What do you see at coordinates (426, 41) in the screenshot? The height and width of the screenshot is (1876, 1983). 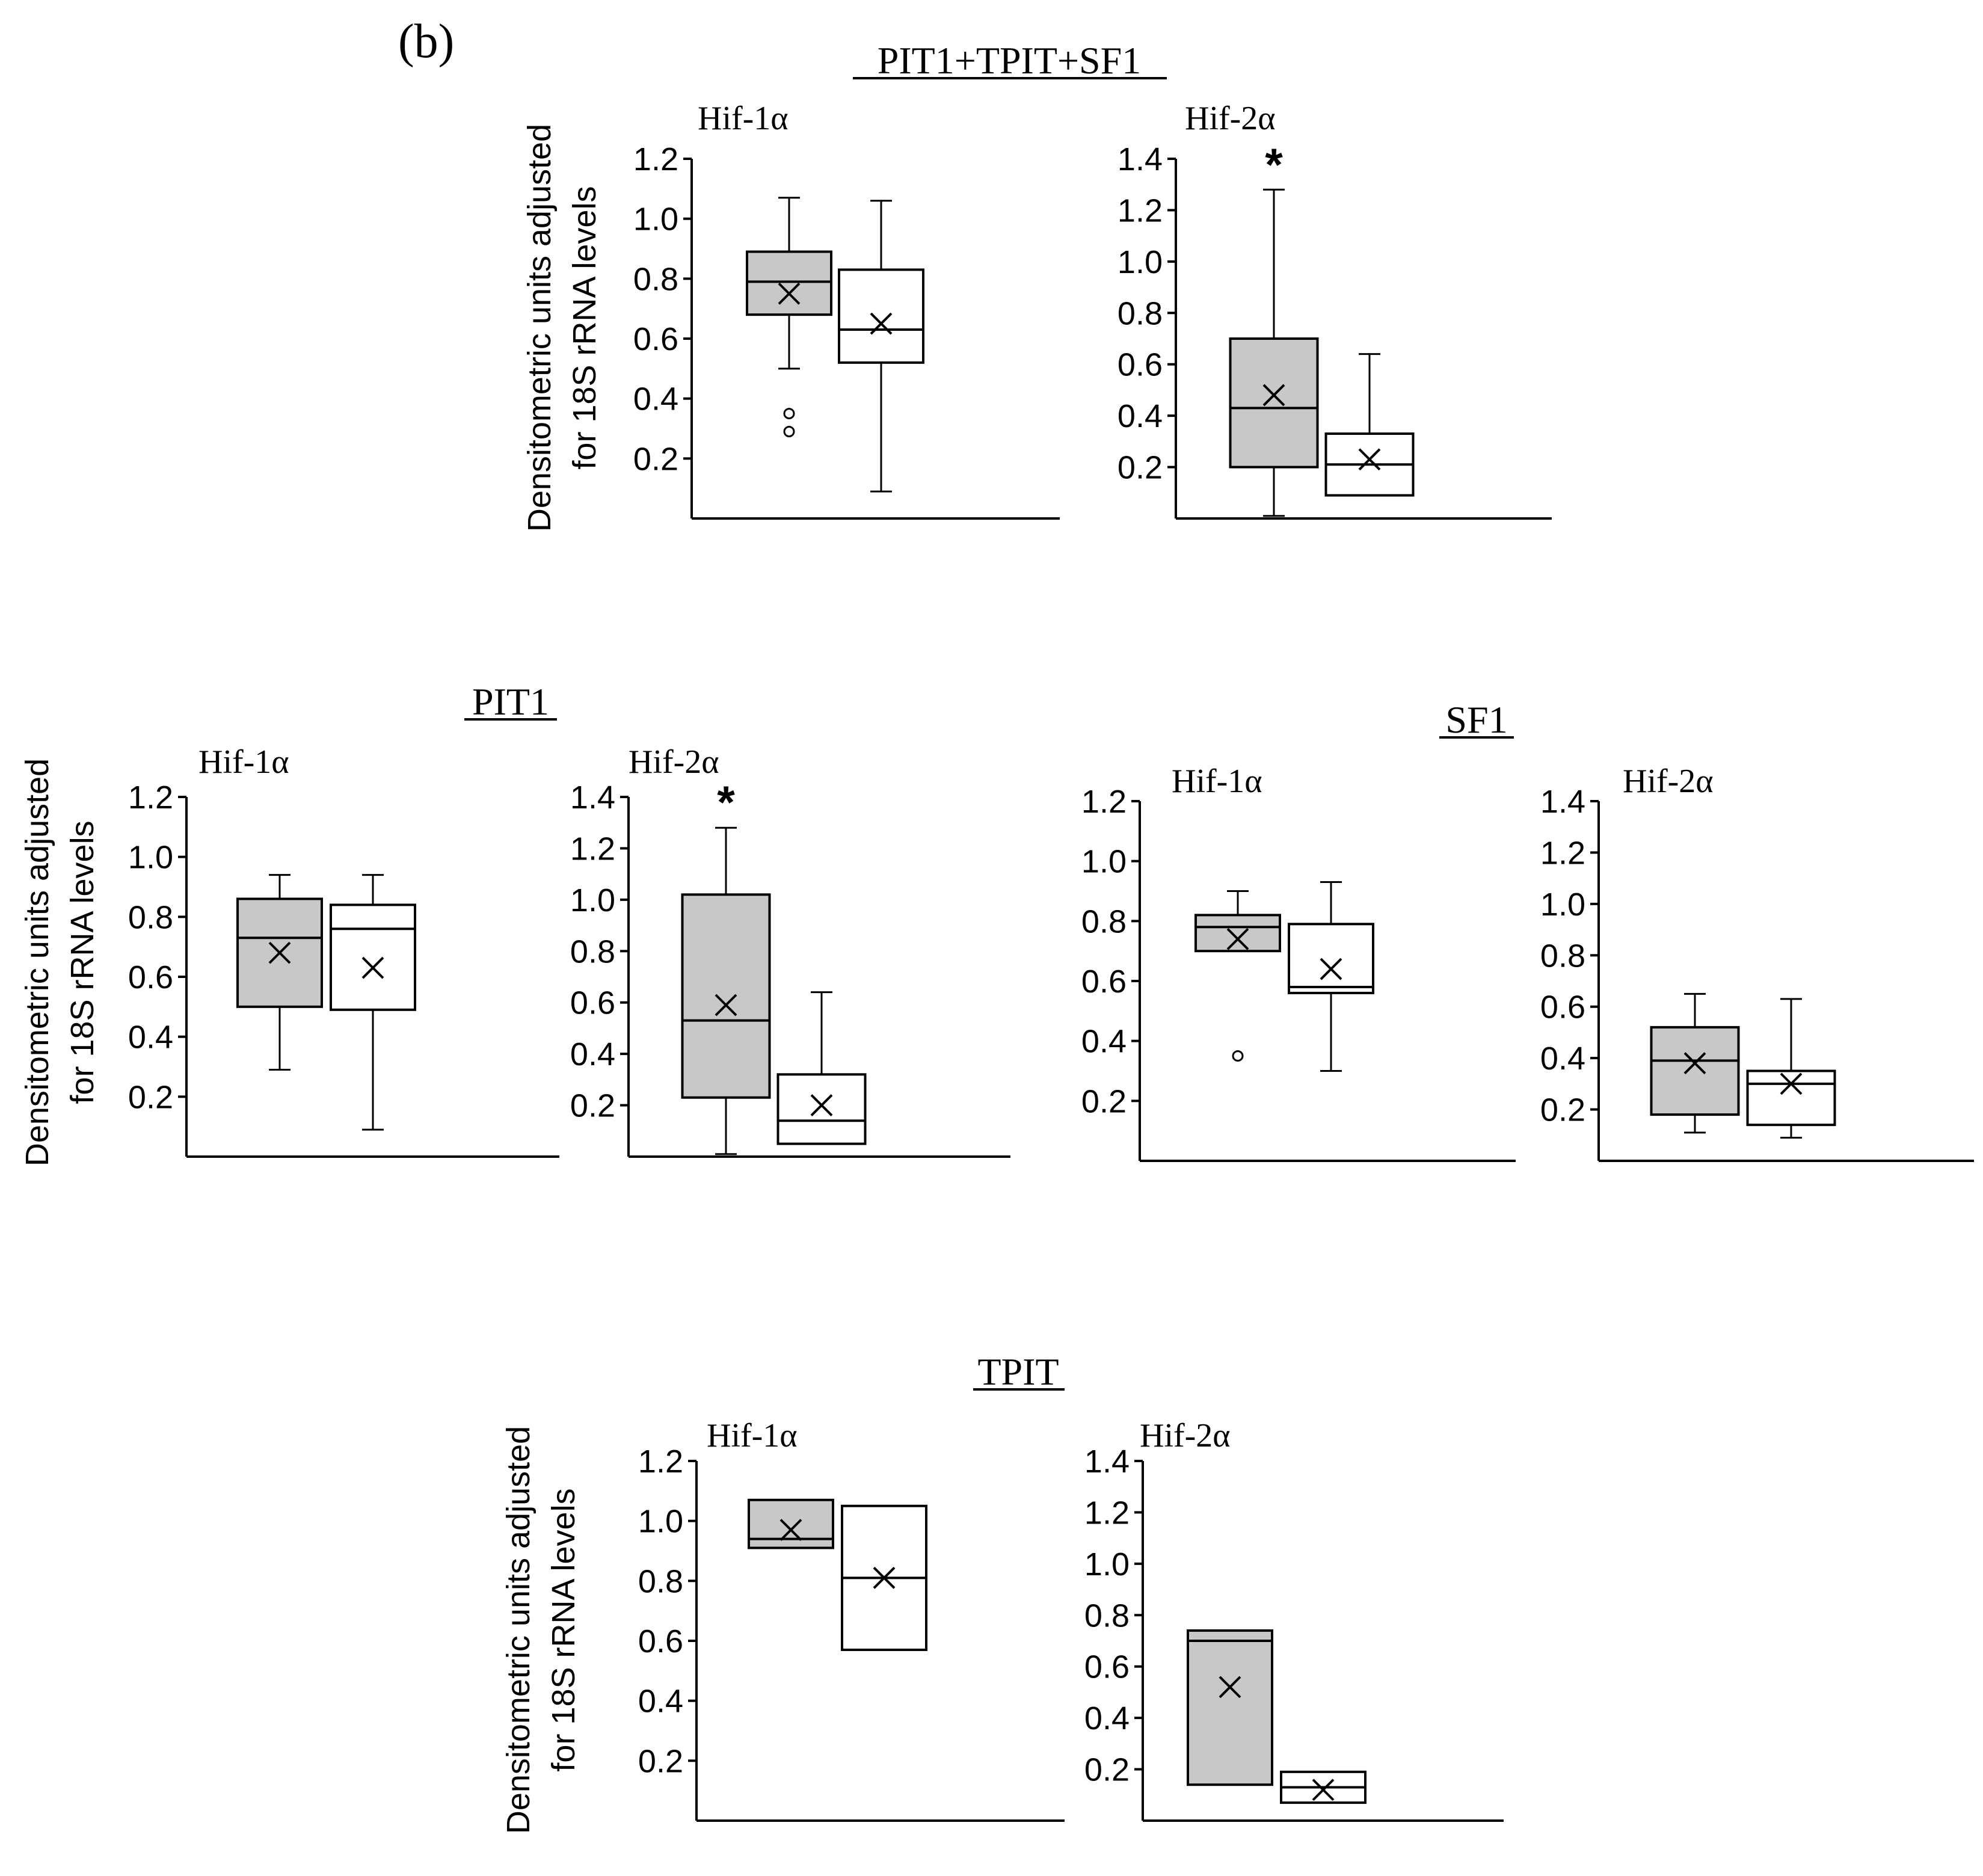 I see `panel-label: (b)` at bounding box center [426, 41].